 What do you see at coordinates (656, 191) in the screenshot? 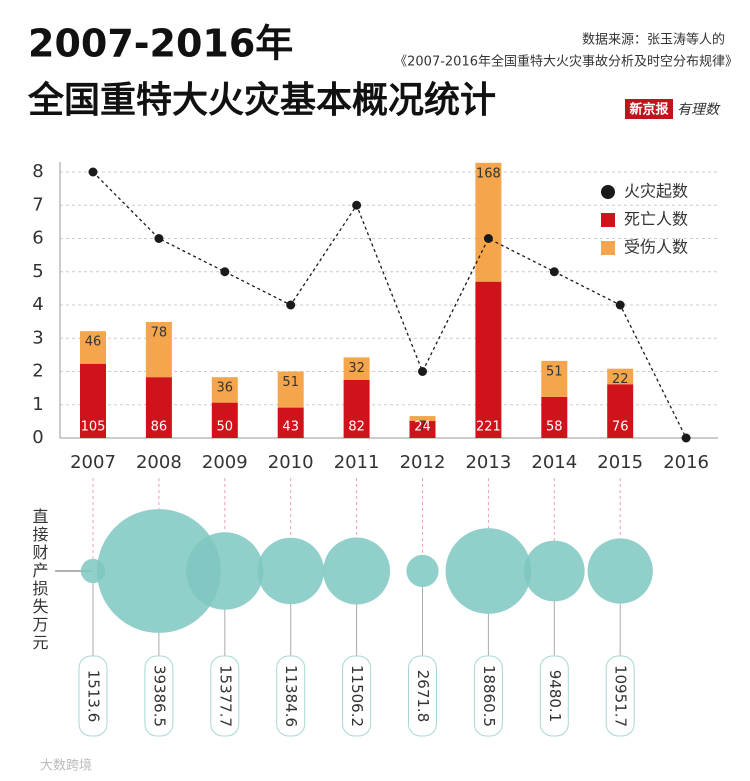
I see `legend-label: 火灾起数` at bounding box center [656, 191].